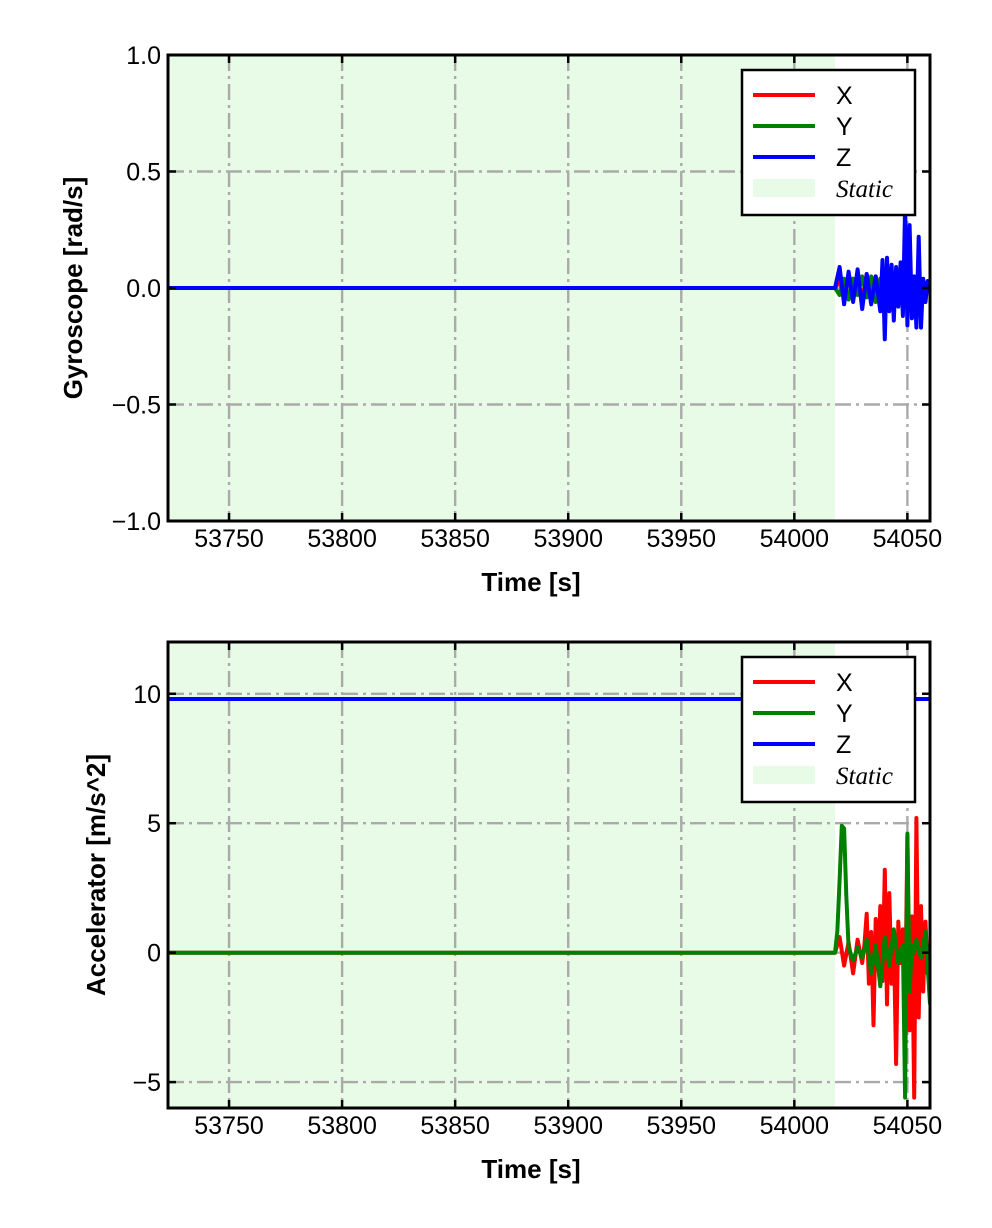 This screenshot has height=1228, width=992. What do you see at coordinates (96, 875) in the screenshot?
I see `y-axis-title: Accelerator [m/s^2]` at bounding box center [96, 875].